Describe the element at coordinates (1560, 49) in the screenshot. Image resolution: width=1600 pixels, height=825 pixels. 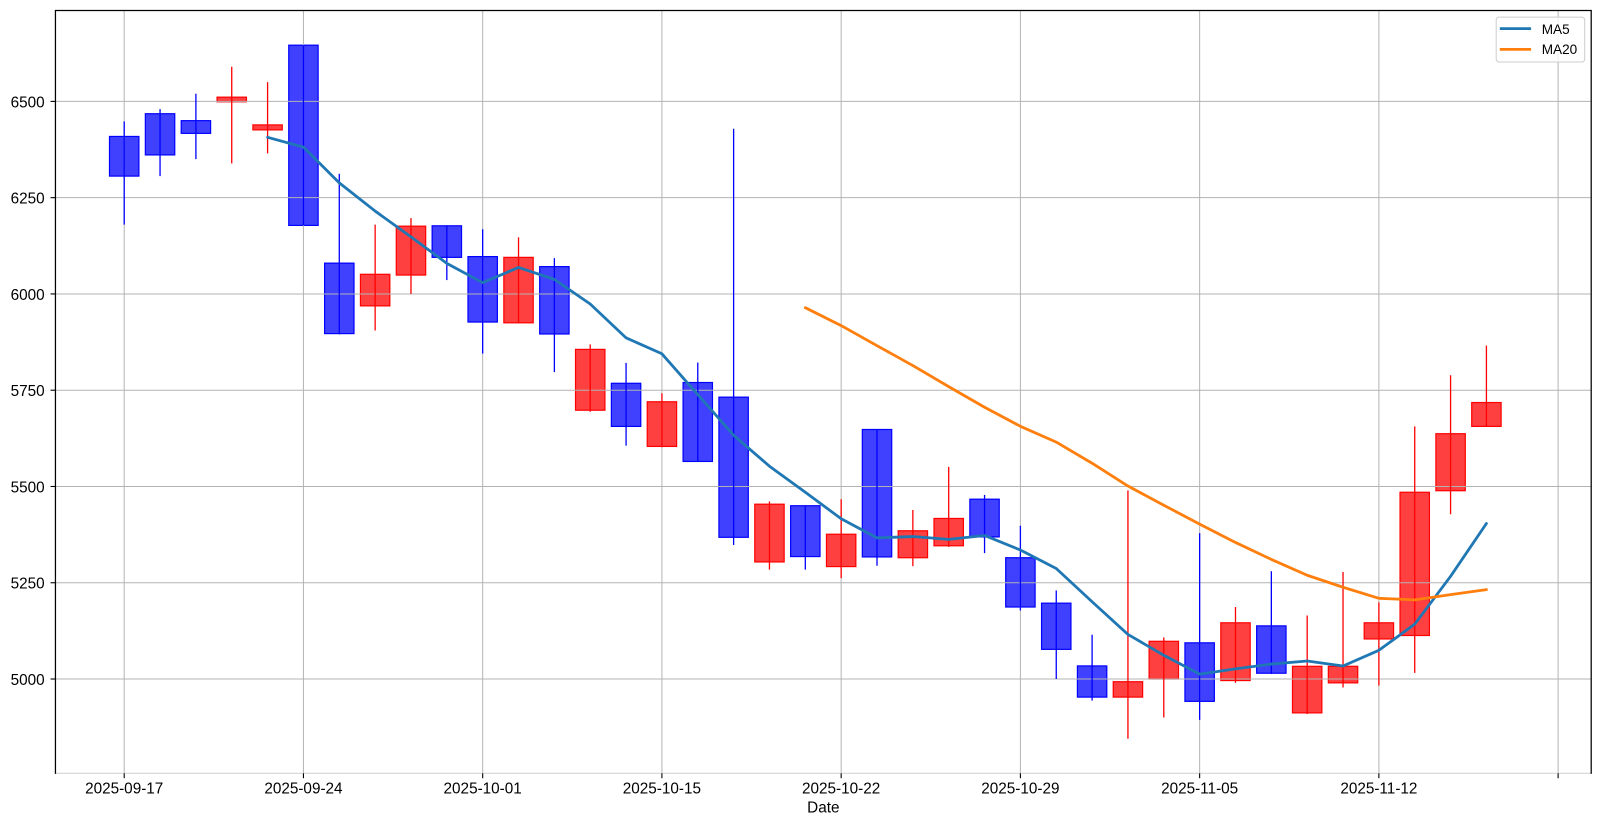
I see `svg-text: MA20` at that location.